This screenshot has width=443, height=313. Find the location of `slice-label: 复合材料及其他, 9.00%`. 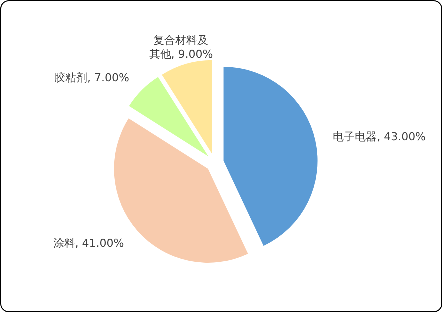

slice-label: 复合材料及其他, 9.00% is located at coordinates (181, 47).